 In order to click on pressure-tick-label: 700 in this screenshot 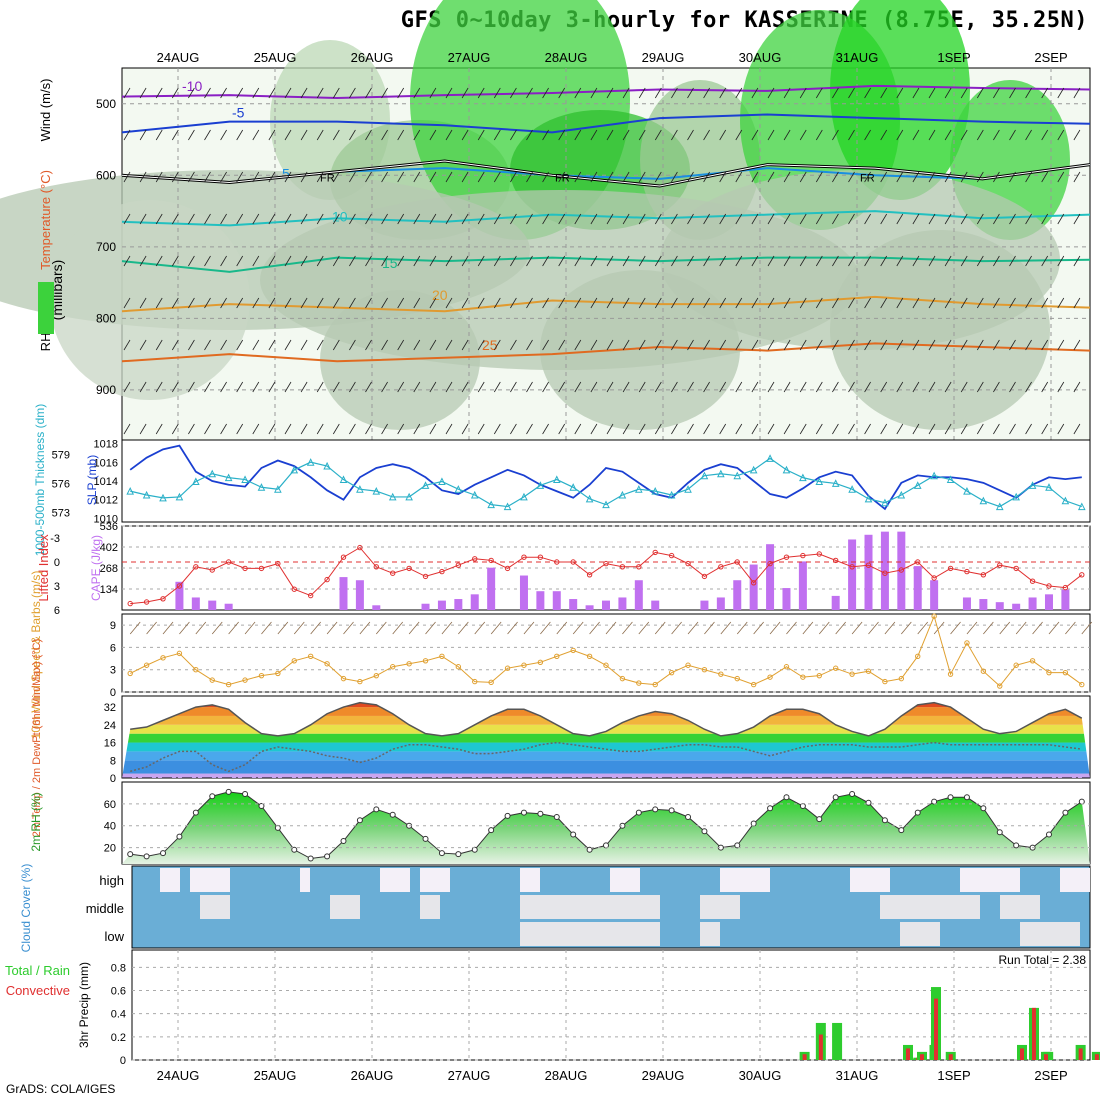, I will do `click(106, 247)`.